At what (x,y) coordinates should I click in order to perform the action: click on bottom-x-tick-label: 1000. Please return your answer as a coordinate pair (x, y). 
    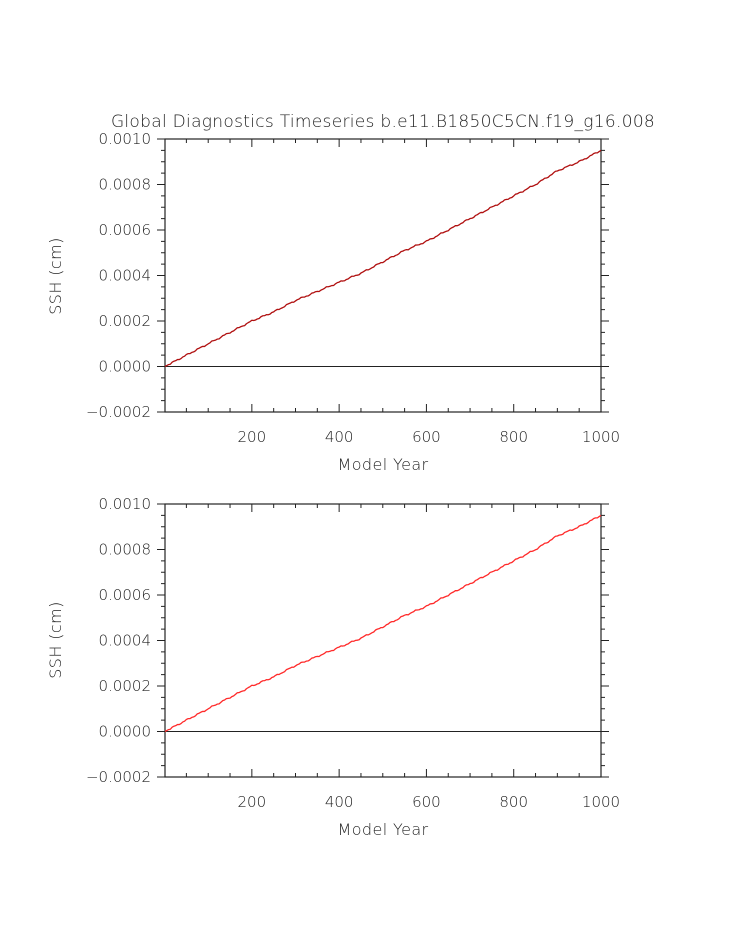
    Looking at the image, I should click on (601, 802).